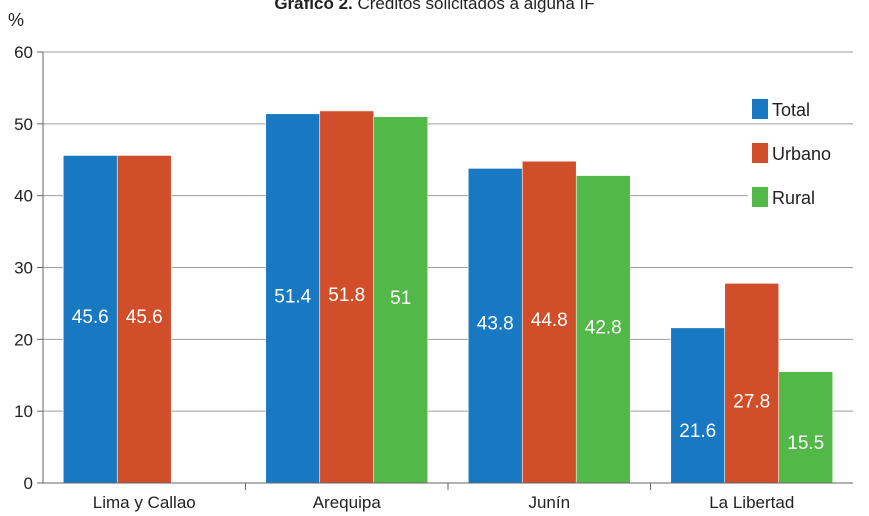 This screenshot has width=869, height=516. I want to click on y-tick-label: 20, so click(23, 339).